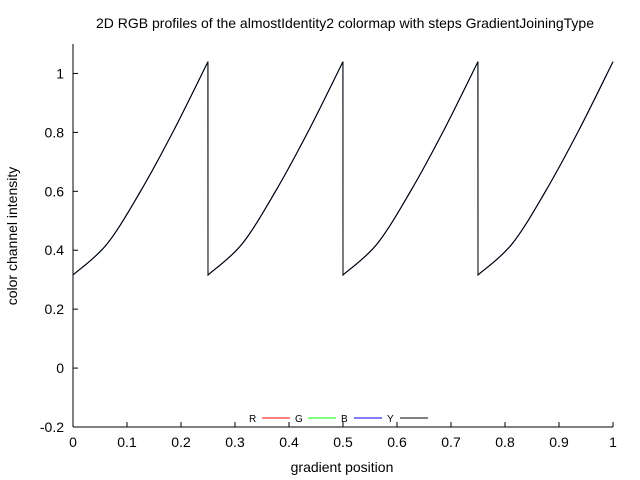 The width and height of the screenshot is (640, 480). I want to click on y-ticks: -0.2 0 0.2 0.4 0.6 0.8 1, so click(59, 250).